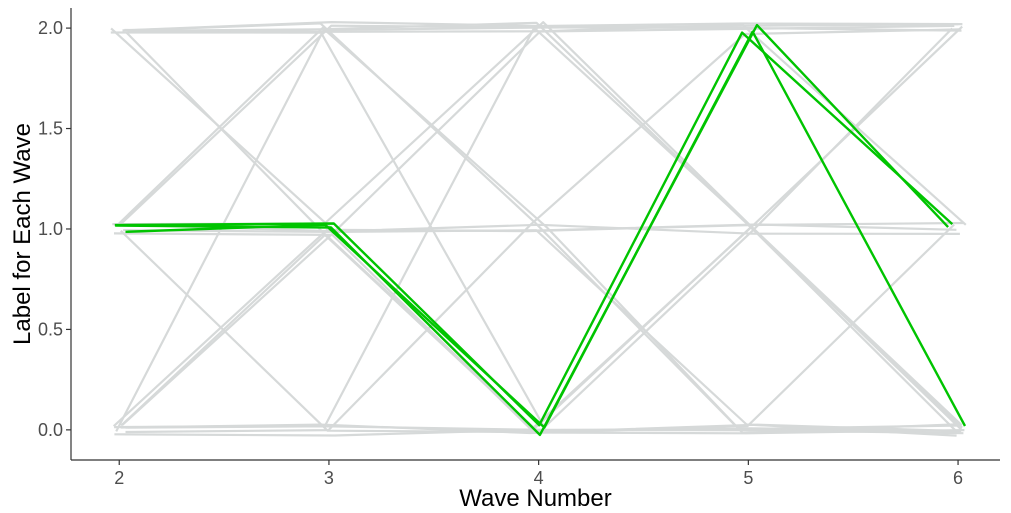  Describe the element at coordinates (958, 478) in the screenshot. I see `x-tick-label: 6` at that location.